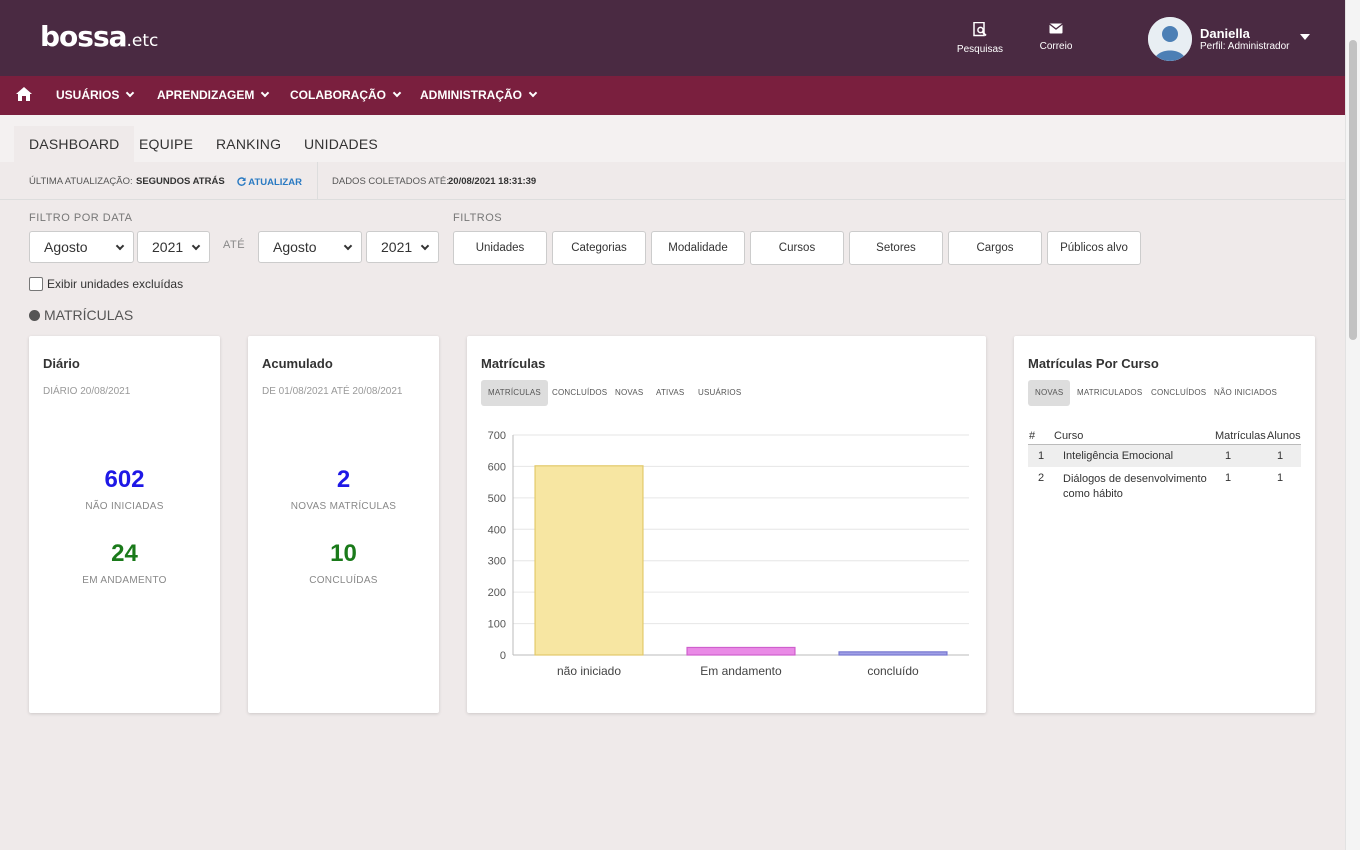 The height and width of the screenshot is (850, 1360). I want to click on card-title: Matrículas, so click(513, 363).